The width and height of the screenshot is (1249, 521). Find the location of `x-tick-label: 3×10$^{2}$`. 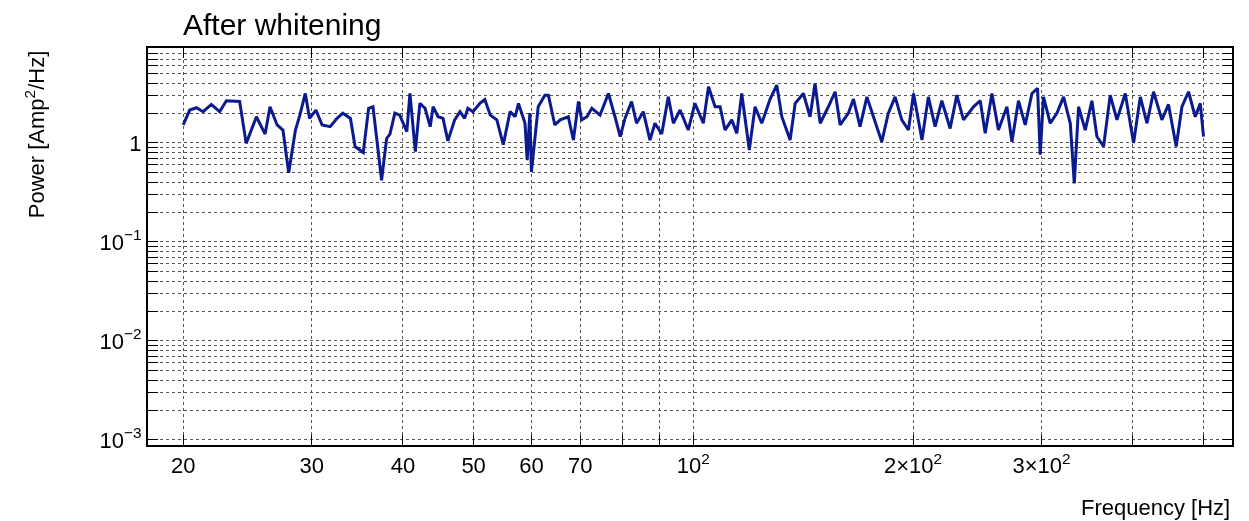

x-tick-label: 3×10$^{2}$ is located at coordinates (1041, 464).